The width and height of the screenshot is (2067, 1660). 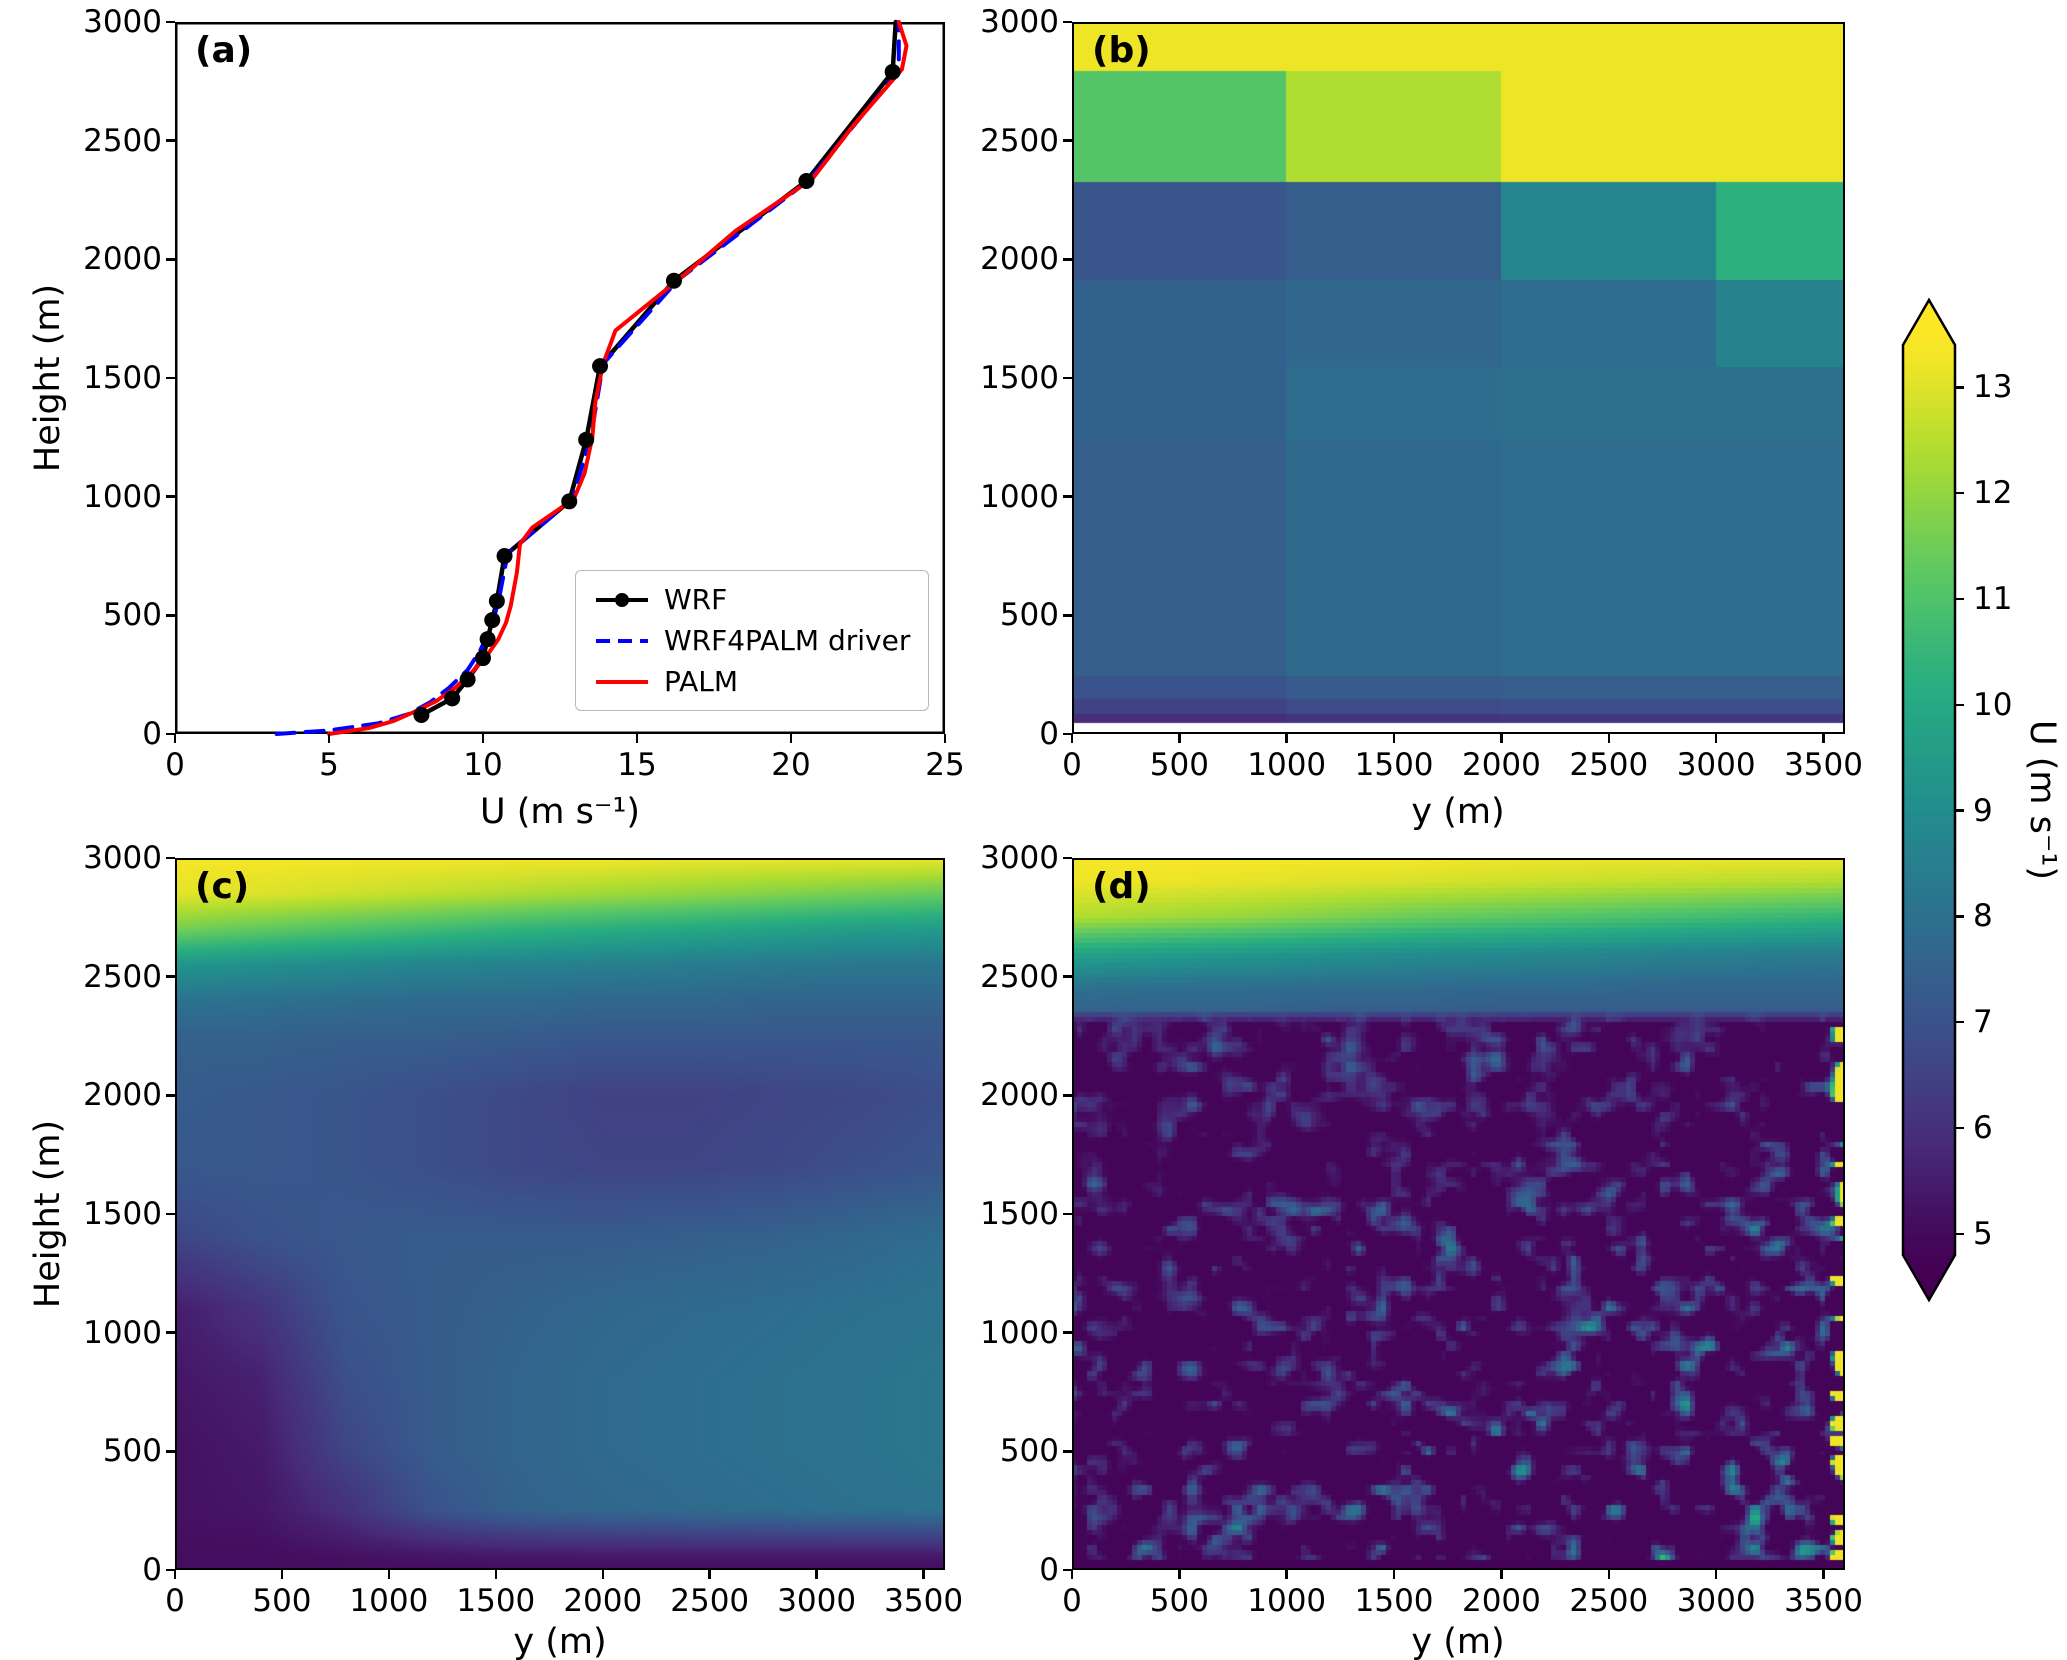 I want to click on x-tick-label: 2000, so click(x=1501, y=1601).